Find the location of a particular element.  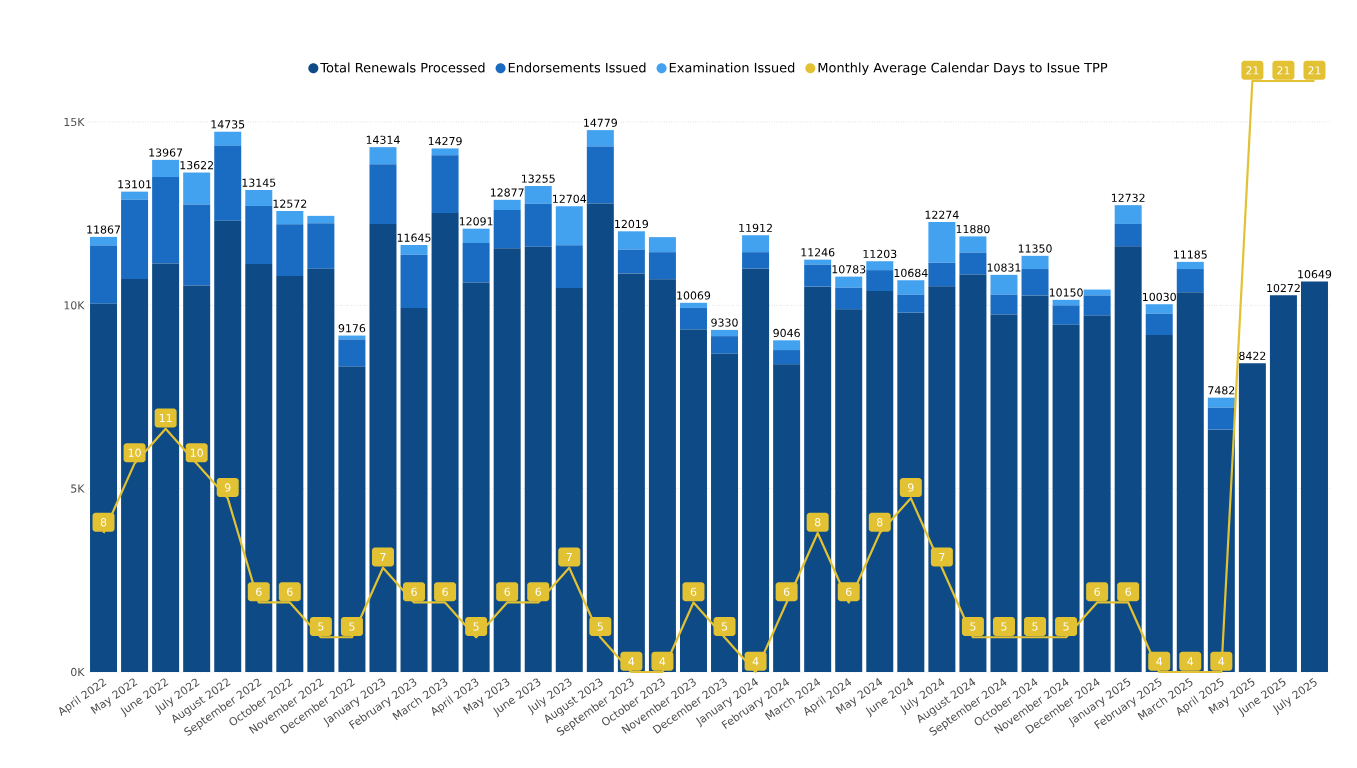

total-label: 9176 is located at coordinates (352, 328).